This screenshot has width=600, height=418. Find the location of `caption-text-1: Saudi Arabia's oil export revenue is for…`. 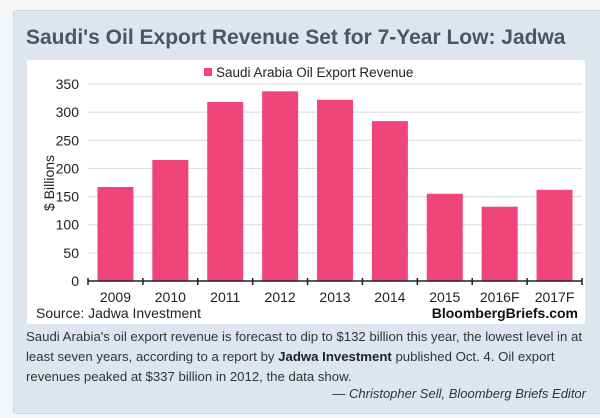

caption-text-1: Saudi Arabia's oil export revenue is for… is located at coordinates (304, 346).